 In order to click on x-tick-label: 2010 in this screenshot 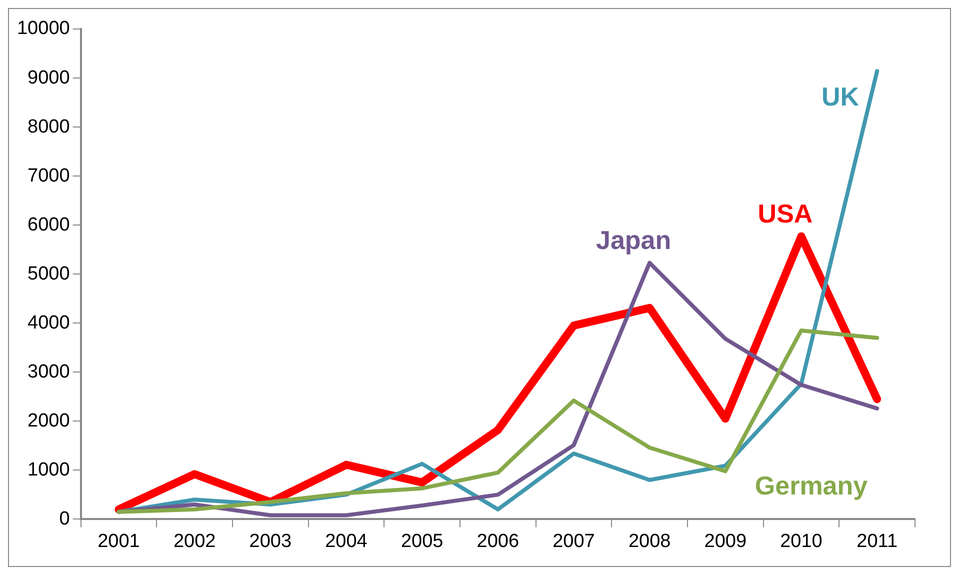, I will do `click(801, 541)`.